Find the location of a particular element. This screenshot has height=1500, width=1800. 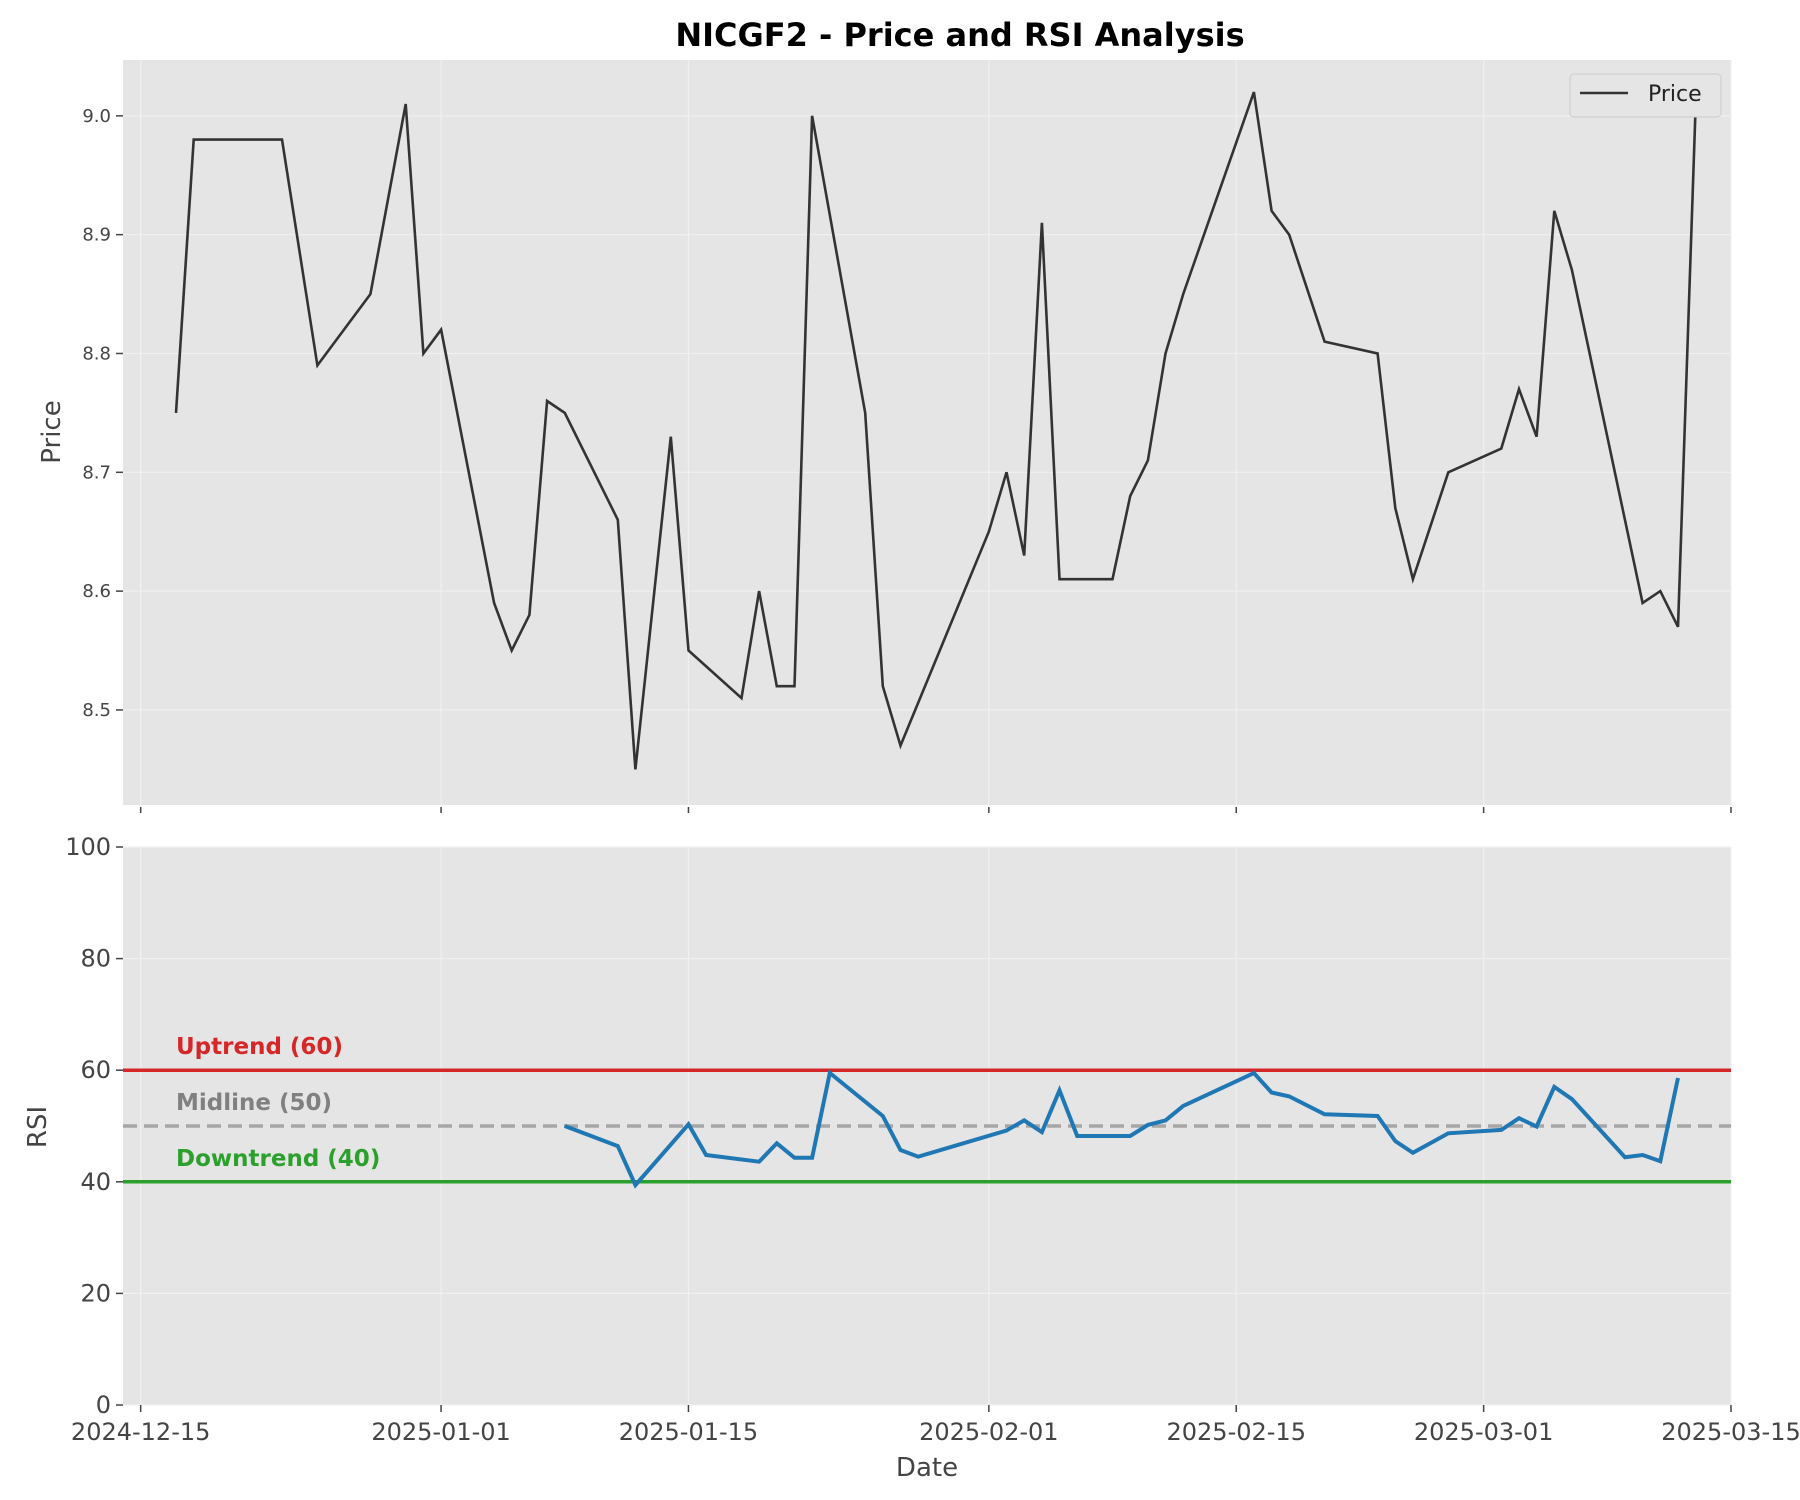

threshold-label: Midline (50) is located at coordinates (254, 1103).